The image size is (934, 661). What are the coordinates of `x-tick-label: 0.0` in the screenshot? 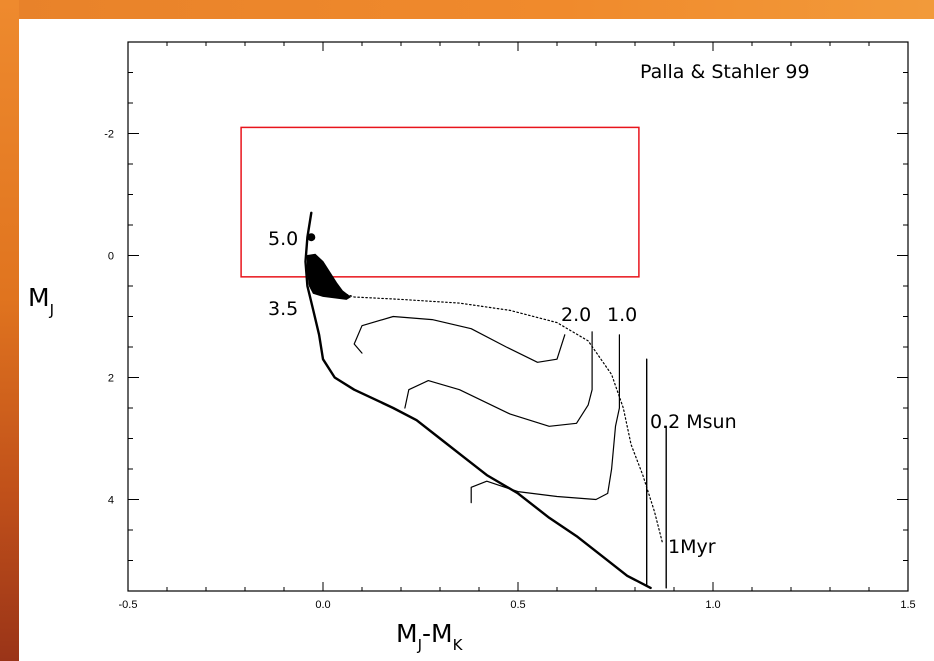 It's located at (322, 605).